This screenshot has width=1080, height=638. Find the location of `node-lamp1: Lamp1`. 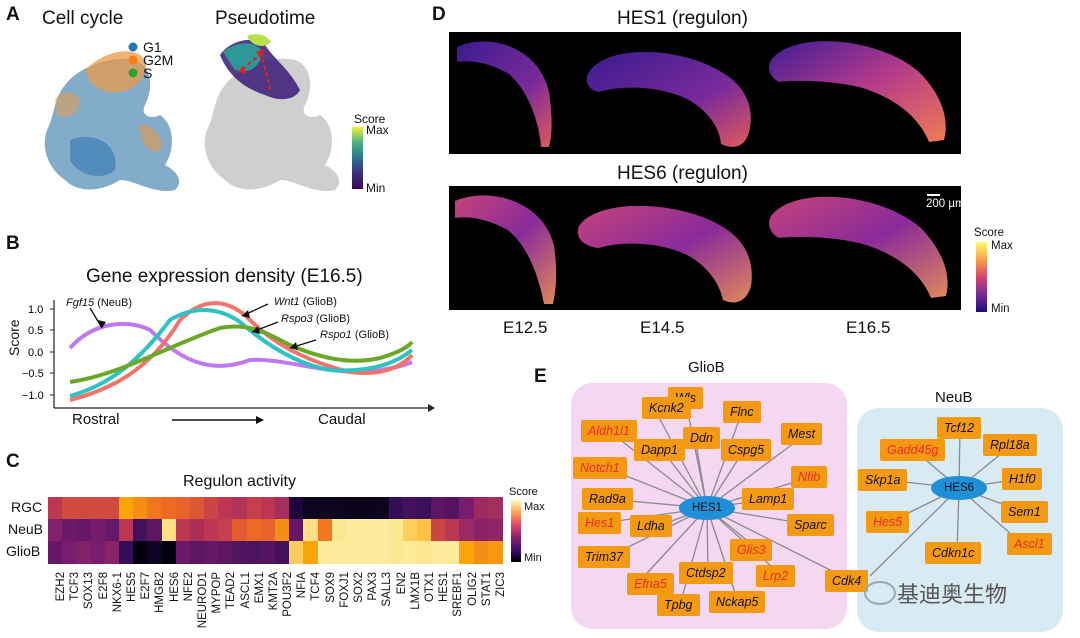

node-lamp1: Lamp1 is located at coordinates (768, 499).